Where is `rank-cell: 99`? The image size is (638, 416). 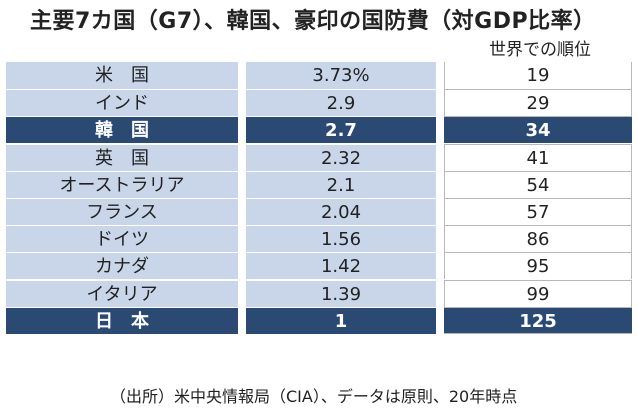 rank-cell: 99 is located at coordinates (538, 293).